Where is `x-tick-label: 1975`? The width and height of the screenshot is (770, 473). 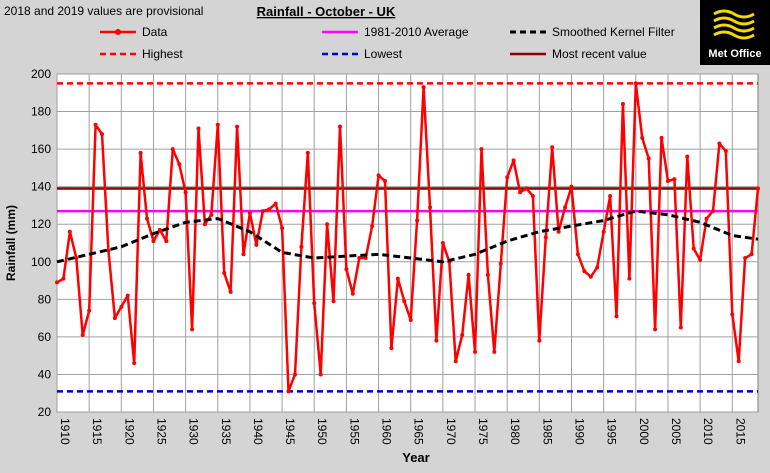 x-tick-label: 1975 is located at coordinates (483, 431).